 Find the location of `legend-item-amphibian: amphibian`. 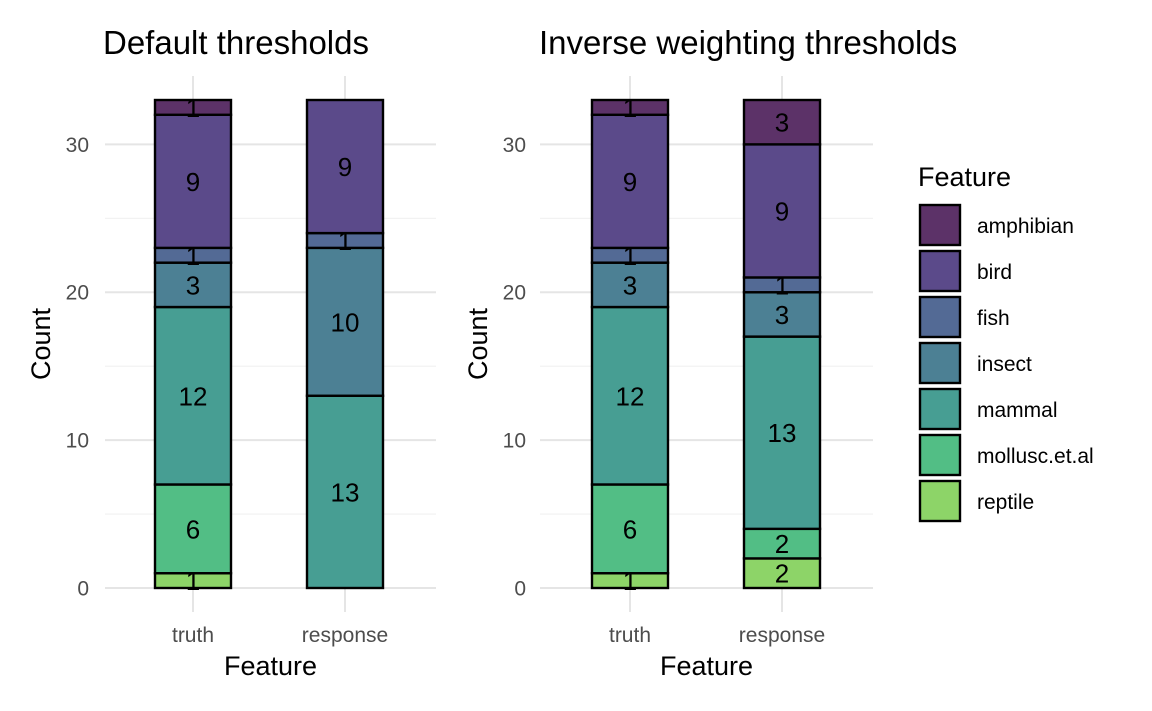

legend-item-amphibian: amphibian is located at coordinates (996, 225).